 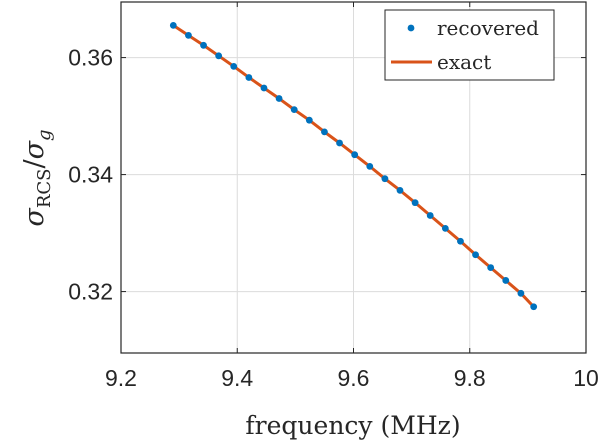 I want to click on x-tick-label: 9.2, so click(x=121, y=378).